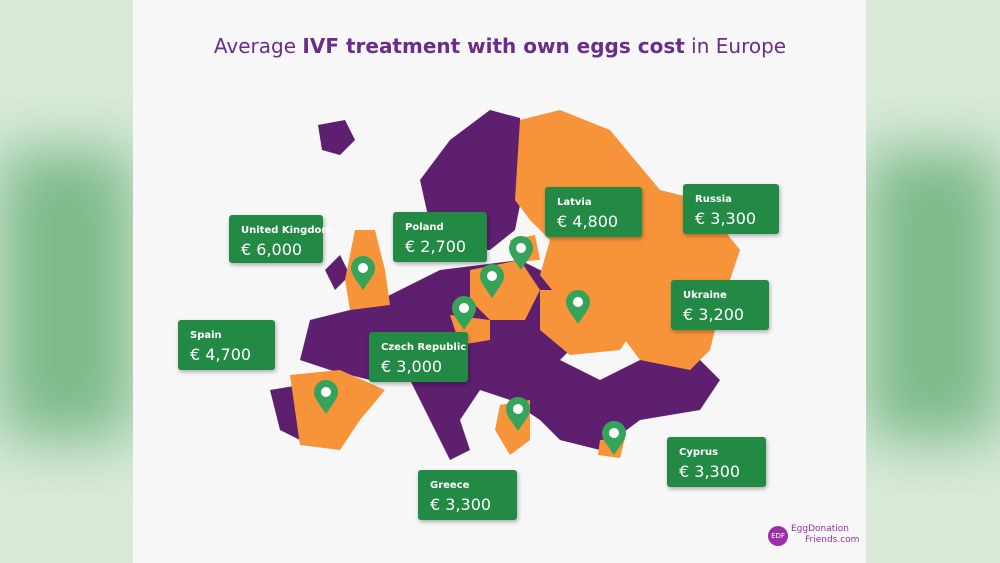 The width and height of the screenshot is (1000, 563). I want to click on country: Greece, so click(450, 485).